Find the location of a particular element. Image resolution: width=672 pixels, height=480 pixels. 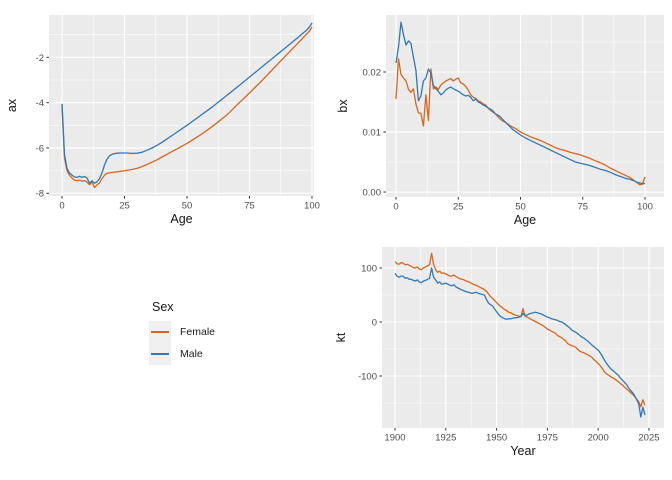

sex-legend: Sex Female Male is located at coordinates (209, 332).